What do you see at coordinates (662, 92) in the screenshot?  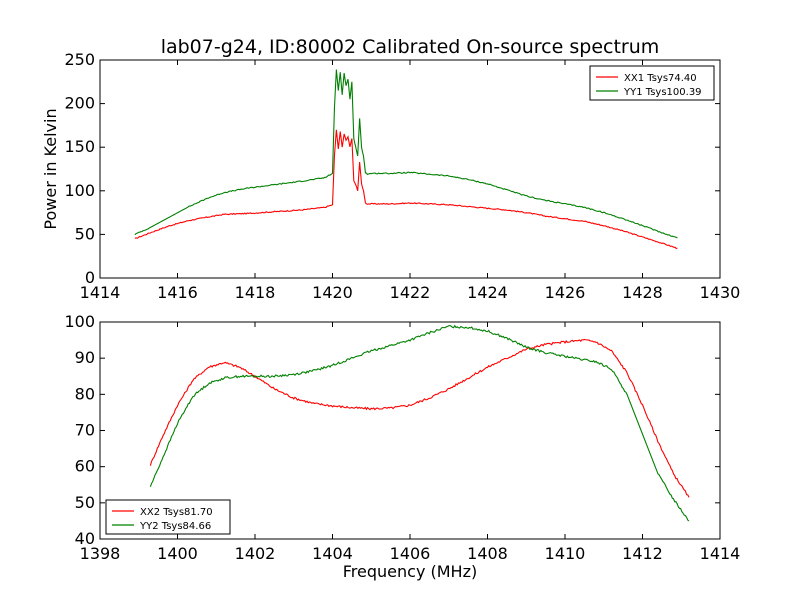 I see `top-legend-label-2: YY1 Tsys100.39` at bounding box center [662, 92].